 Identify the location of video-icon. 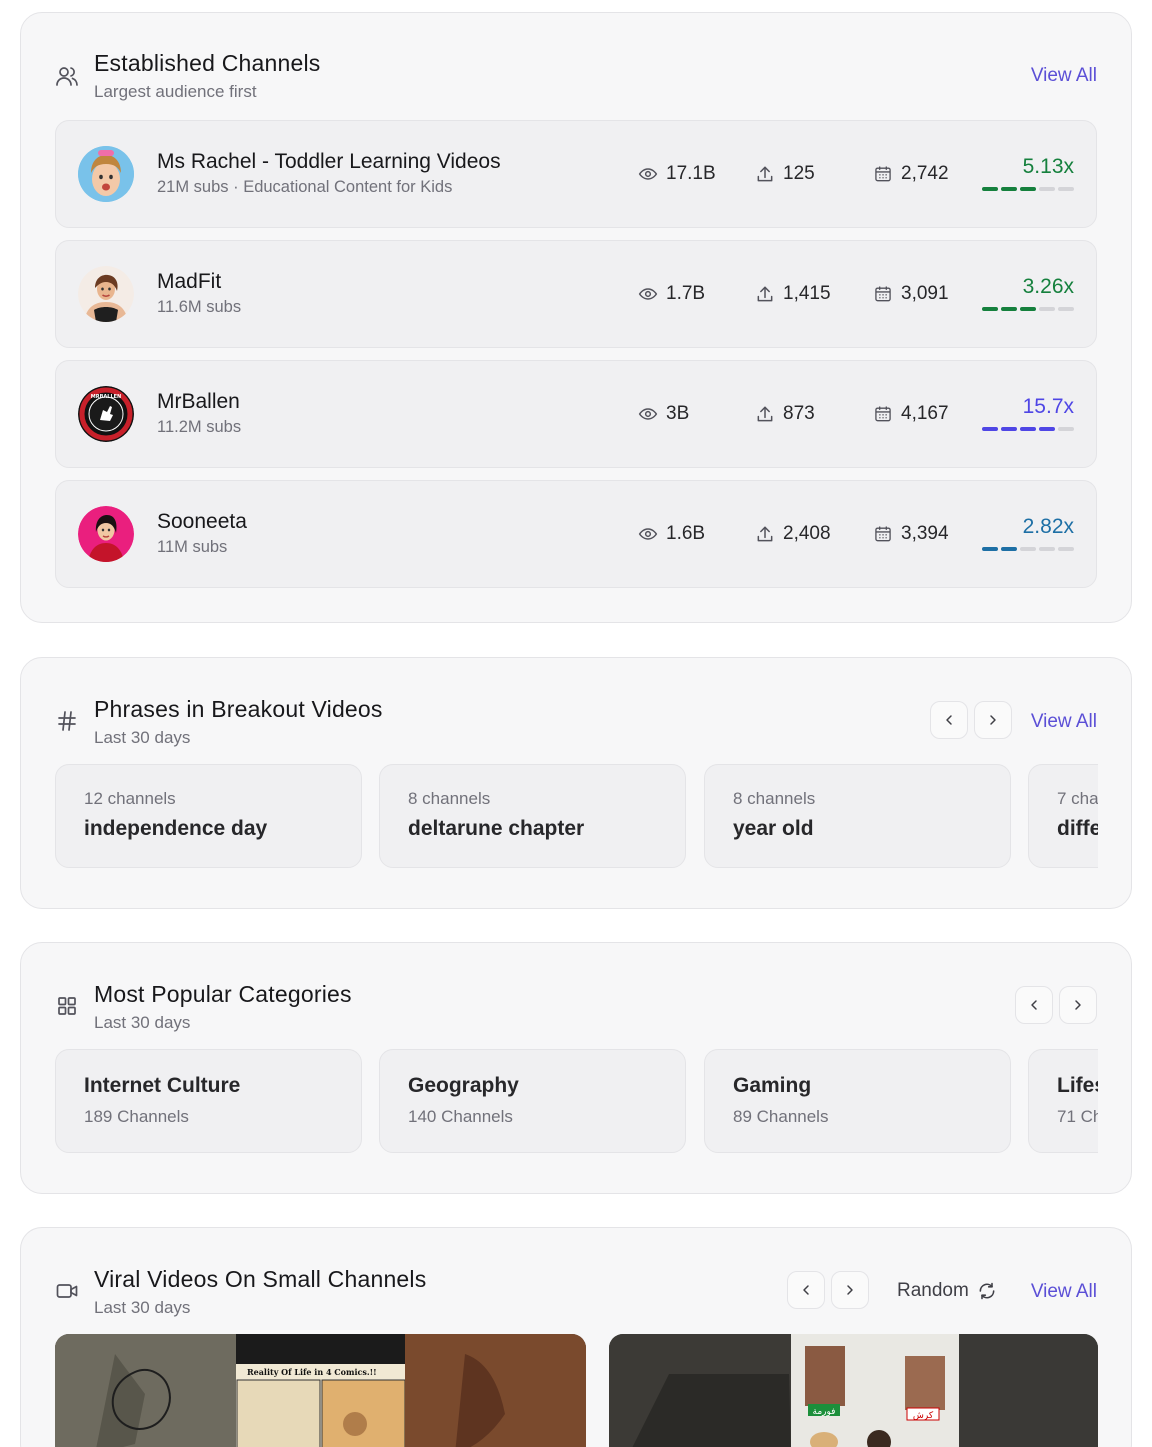
(67, 1291).